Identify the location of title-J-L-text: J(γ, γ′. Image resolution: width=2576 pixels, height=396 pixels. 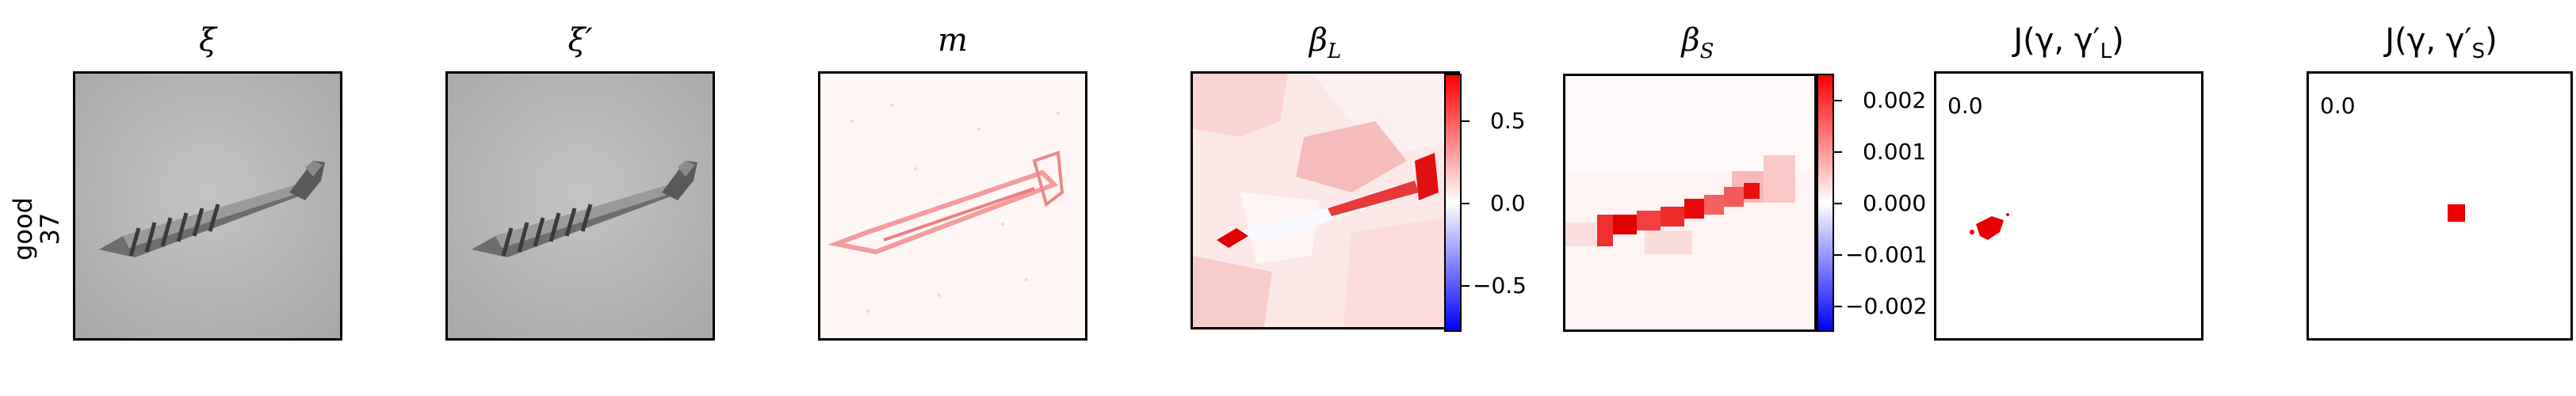
(2056, 40).